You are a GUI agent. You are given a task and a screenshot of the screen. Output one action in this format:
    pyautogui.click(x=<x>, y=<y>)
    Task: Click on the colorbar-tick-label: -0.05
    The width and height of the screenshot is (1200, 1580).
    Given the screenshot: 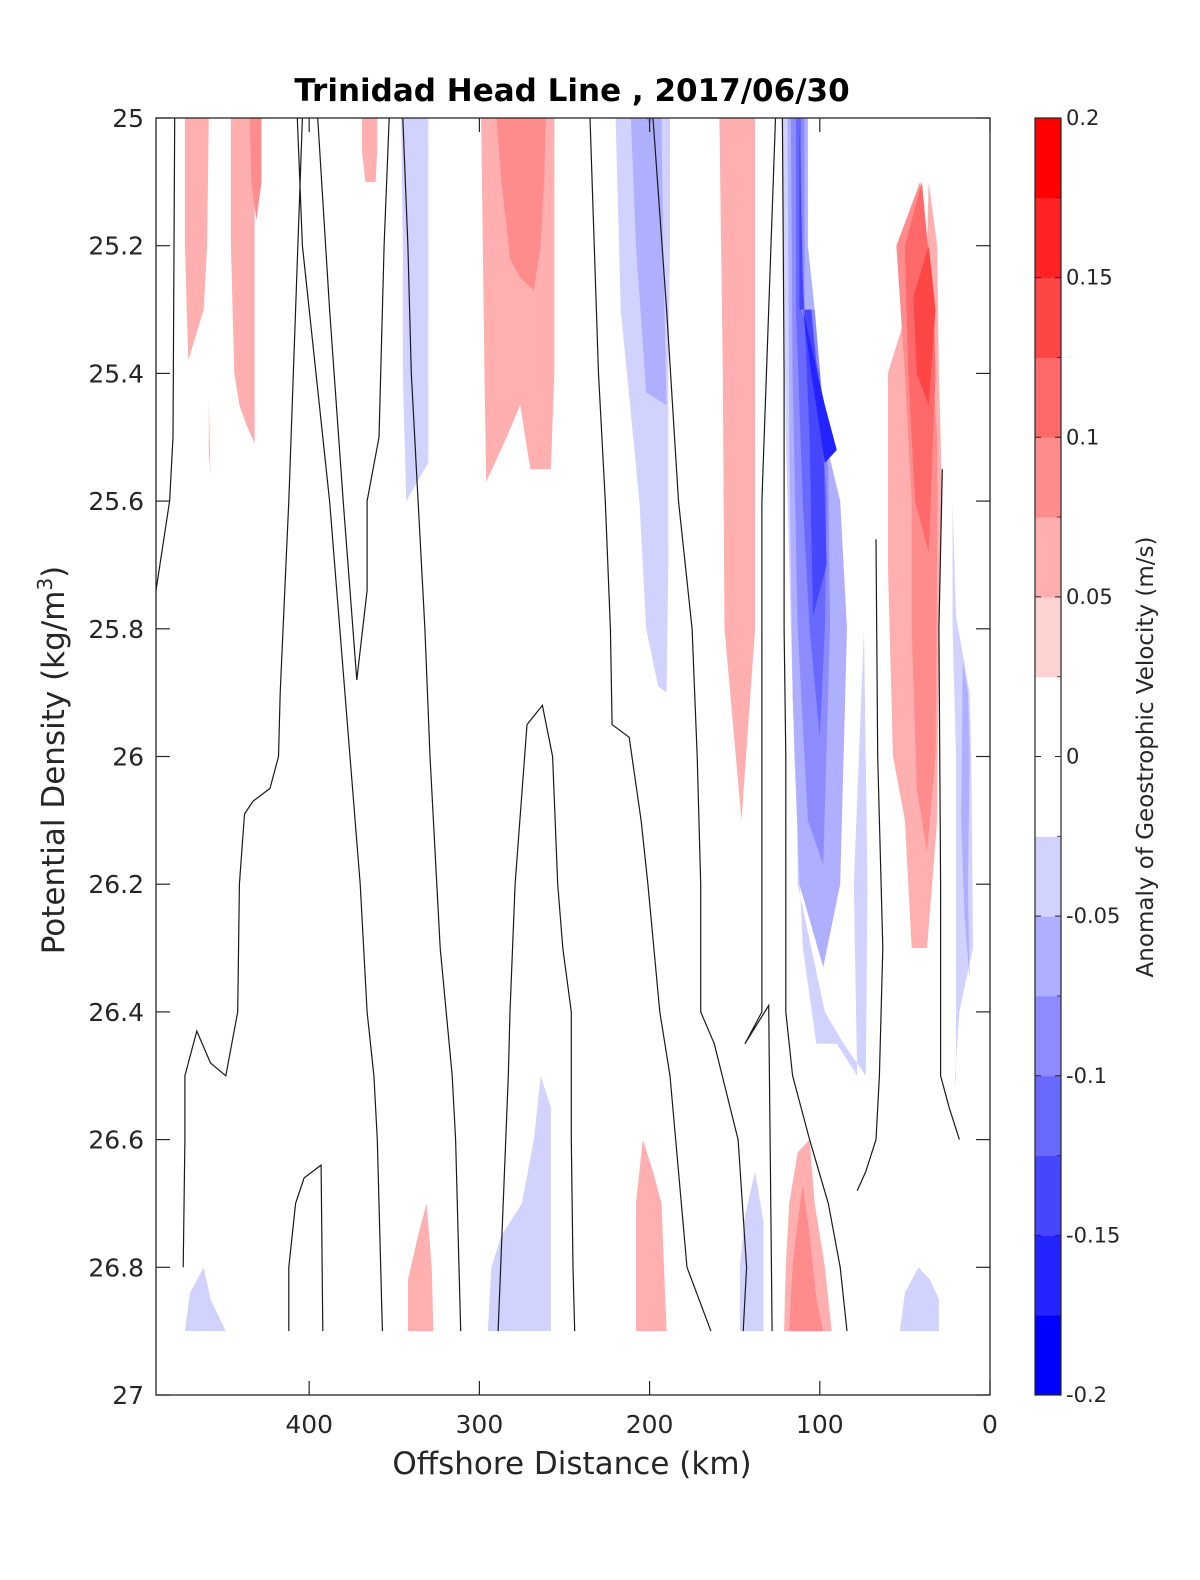 What is the action you would take?
    pyautogui.click(x=1093, y=916)
    